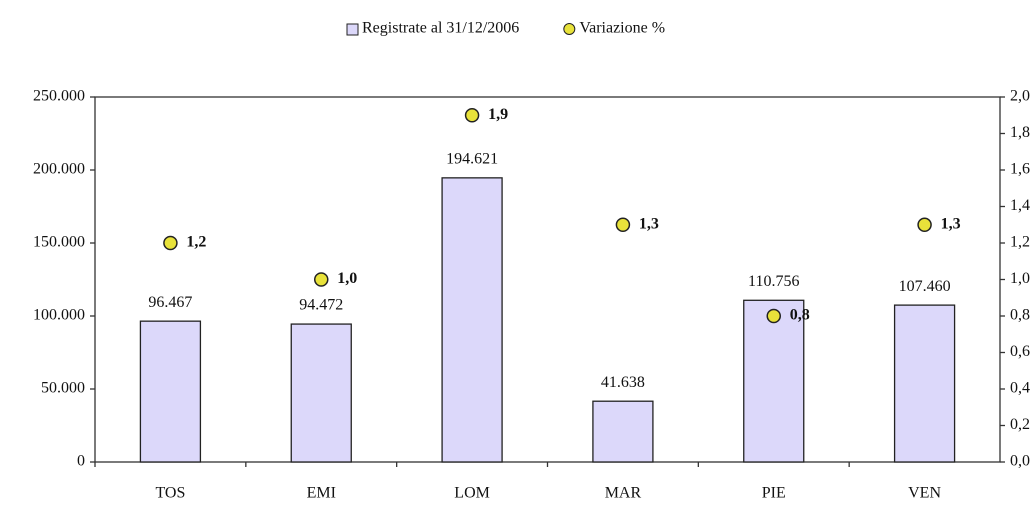 The height and width of the screenshot is (508, 1035). What do you see at coordinates (321, 305) in the screenshot?
I see `bar-value-label: 94.472` at bounding box center [321, 305].